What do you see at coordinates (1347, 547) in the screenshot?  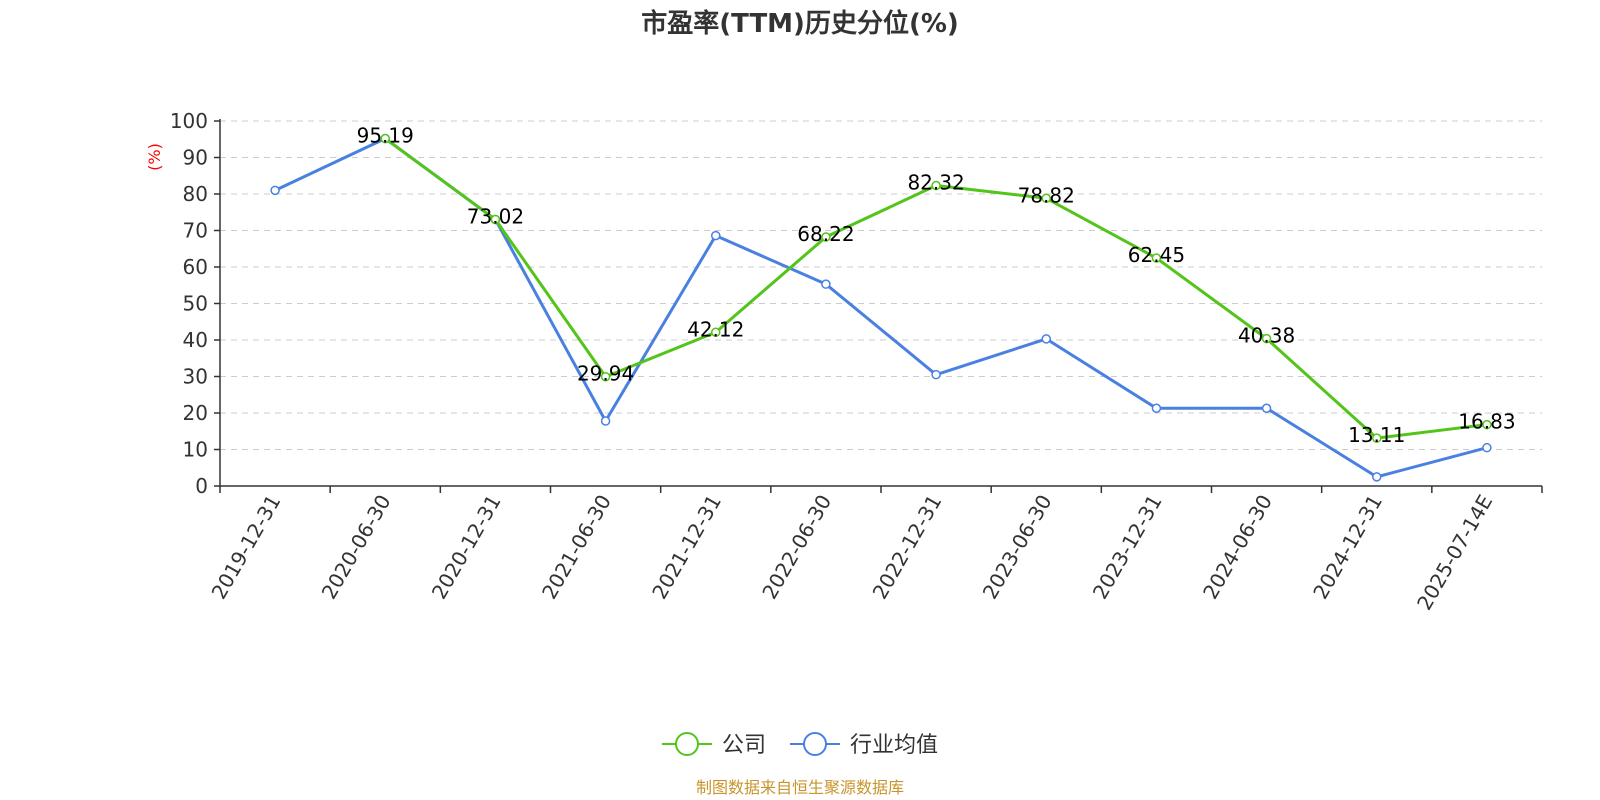 I see `x-tick-label: 2024-12-31` at bounding box center [1347, 547].